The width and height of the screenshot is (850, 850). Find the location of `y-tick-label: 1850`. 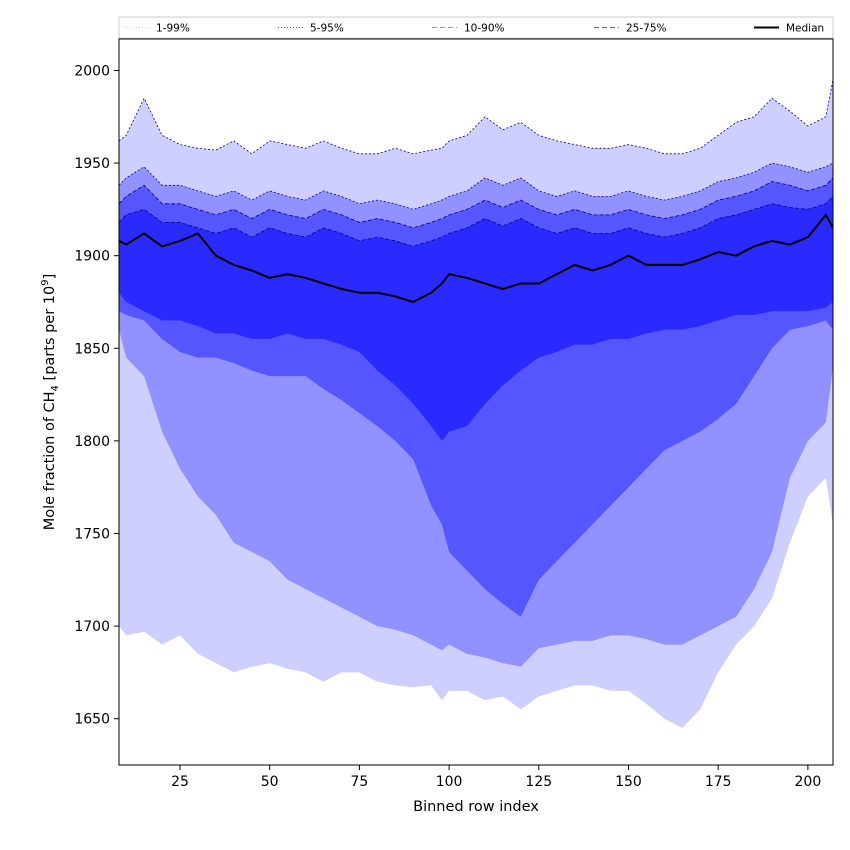

y-tick-label: 1850 is located at coordinates (92, 349).